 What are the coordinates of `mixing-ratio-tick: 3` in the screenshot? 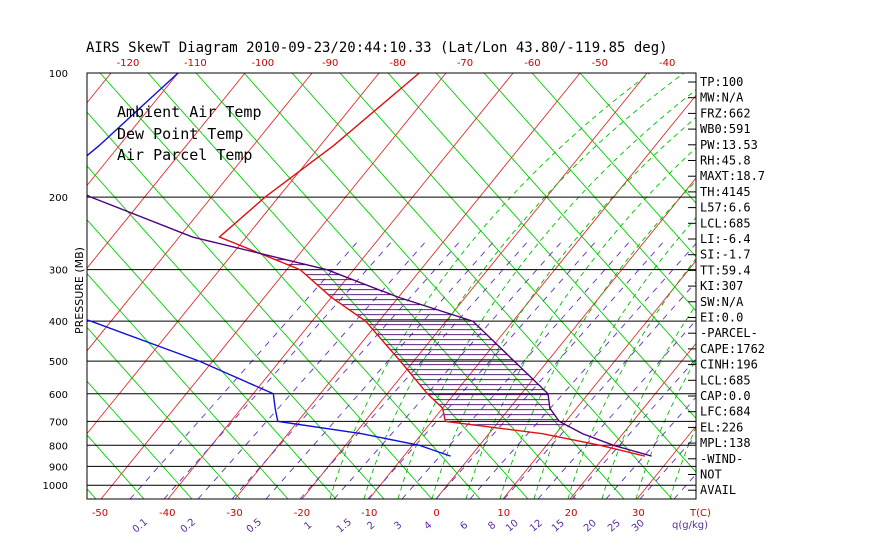 It's located at (398, 526).